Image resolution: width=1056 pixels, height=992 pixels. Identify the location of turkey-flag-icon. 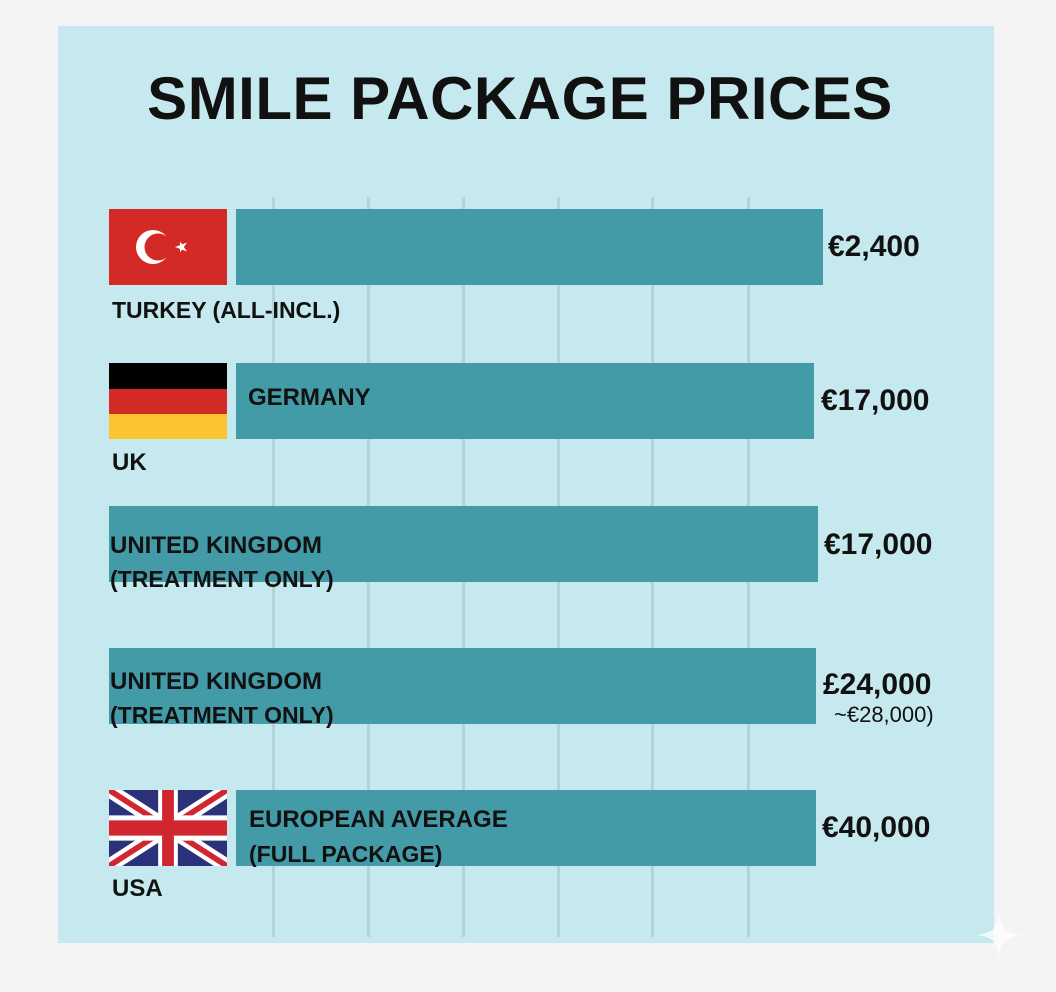
(168, 247).